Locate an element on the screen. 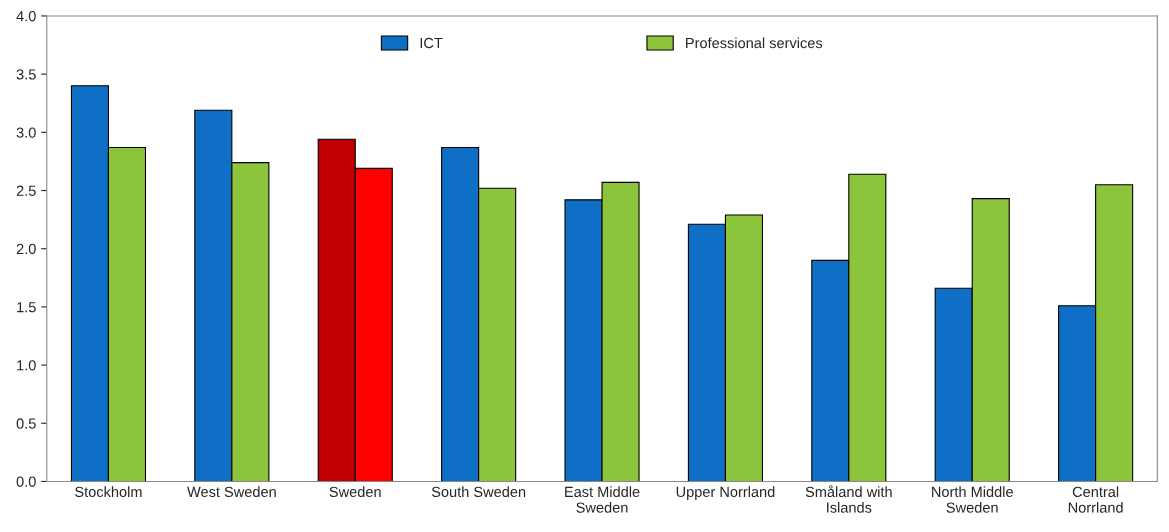 The width and height of the screenshot is (1169, 532). y-tick-label: 2.0 is located at coordinates (26, 249).